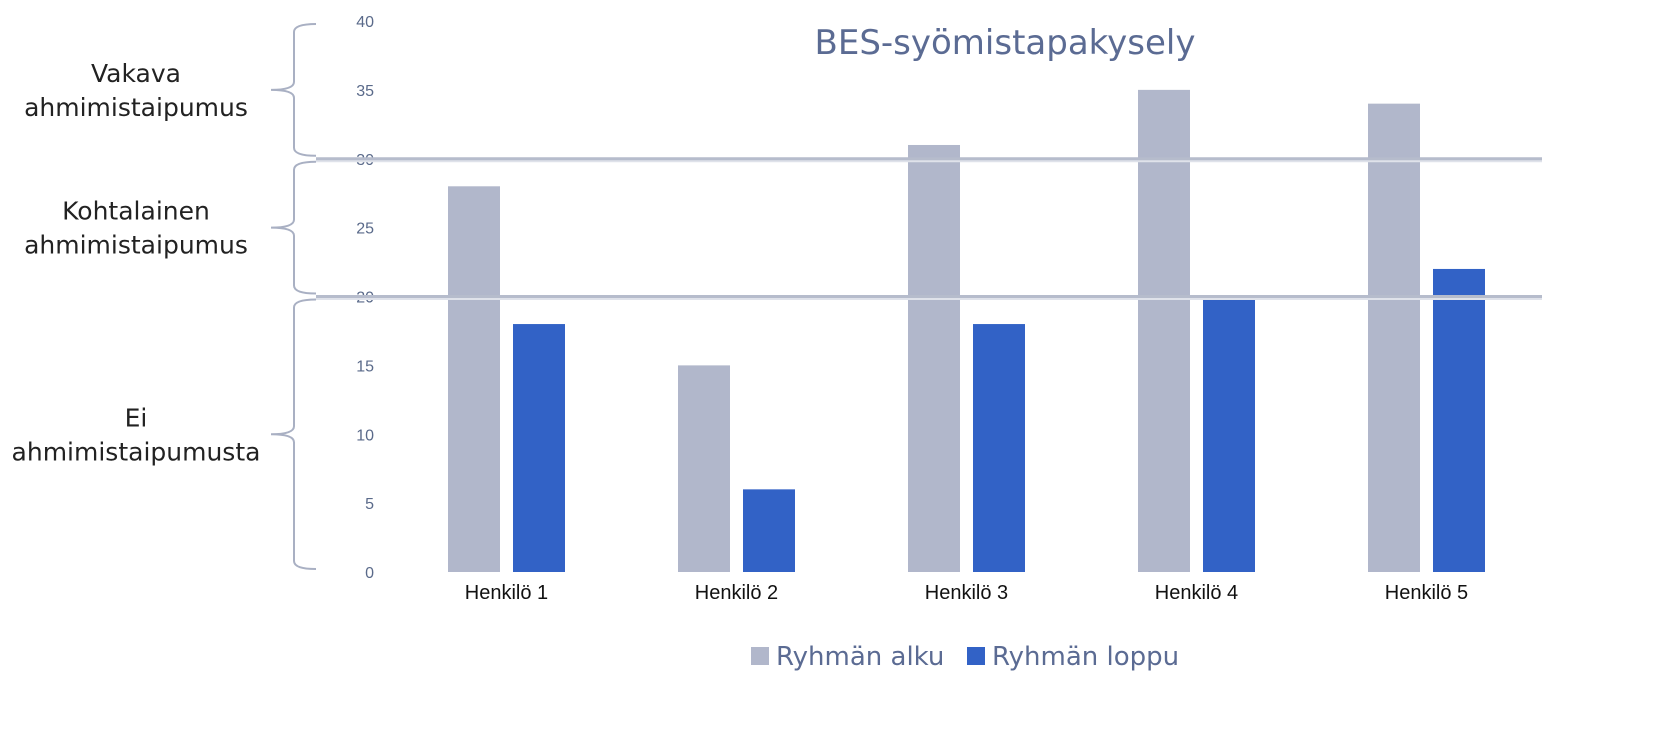  Describe the element at coordinates (860, 657) in the screenshot. I see `legend-label: Ryhmän alku` at that location.